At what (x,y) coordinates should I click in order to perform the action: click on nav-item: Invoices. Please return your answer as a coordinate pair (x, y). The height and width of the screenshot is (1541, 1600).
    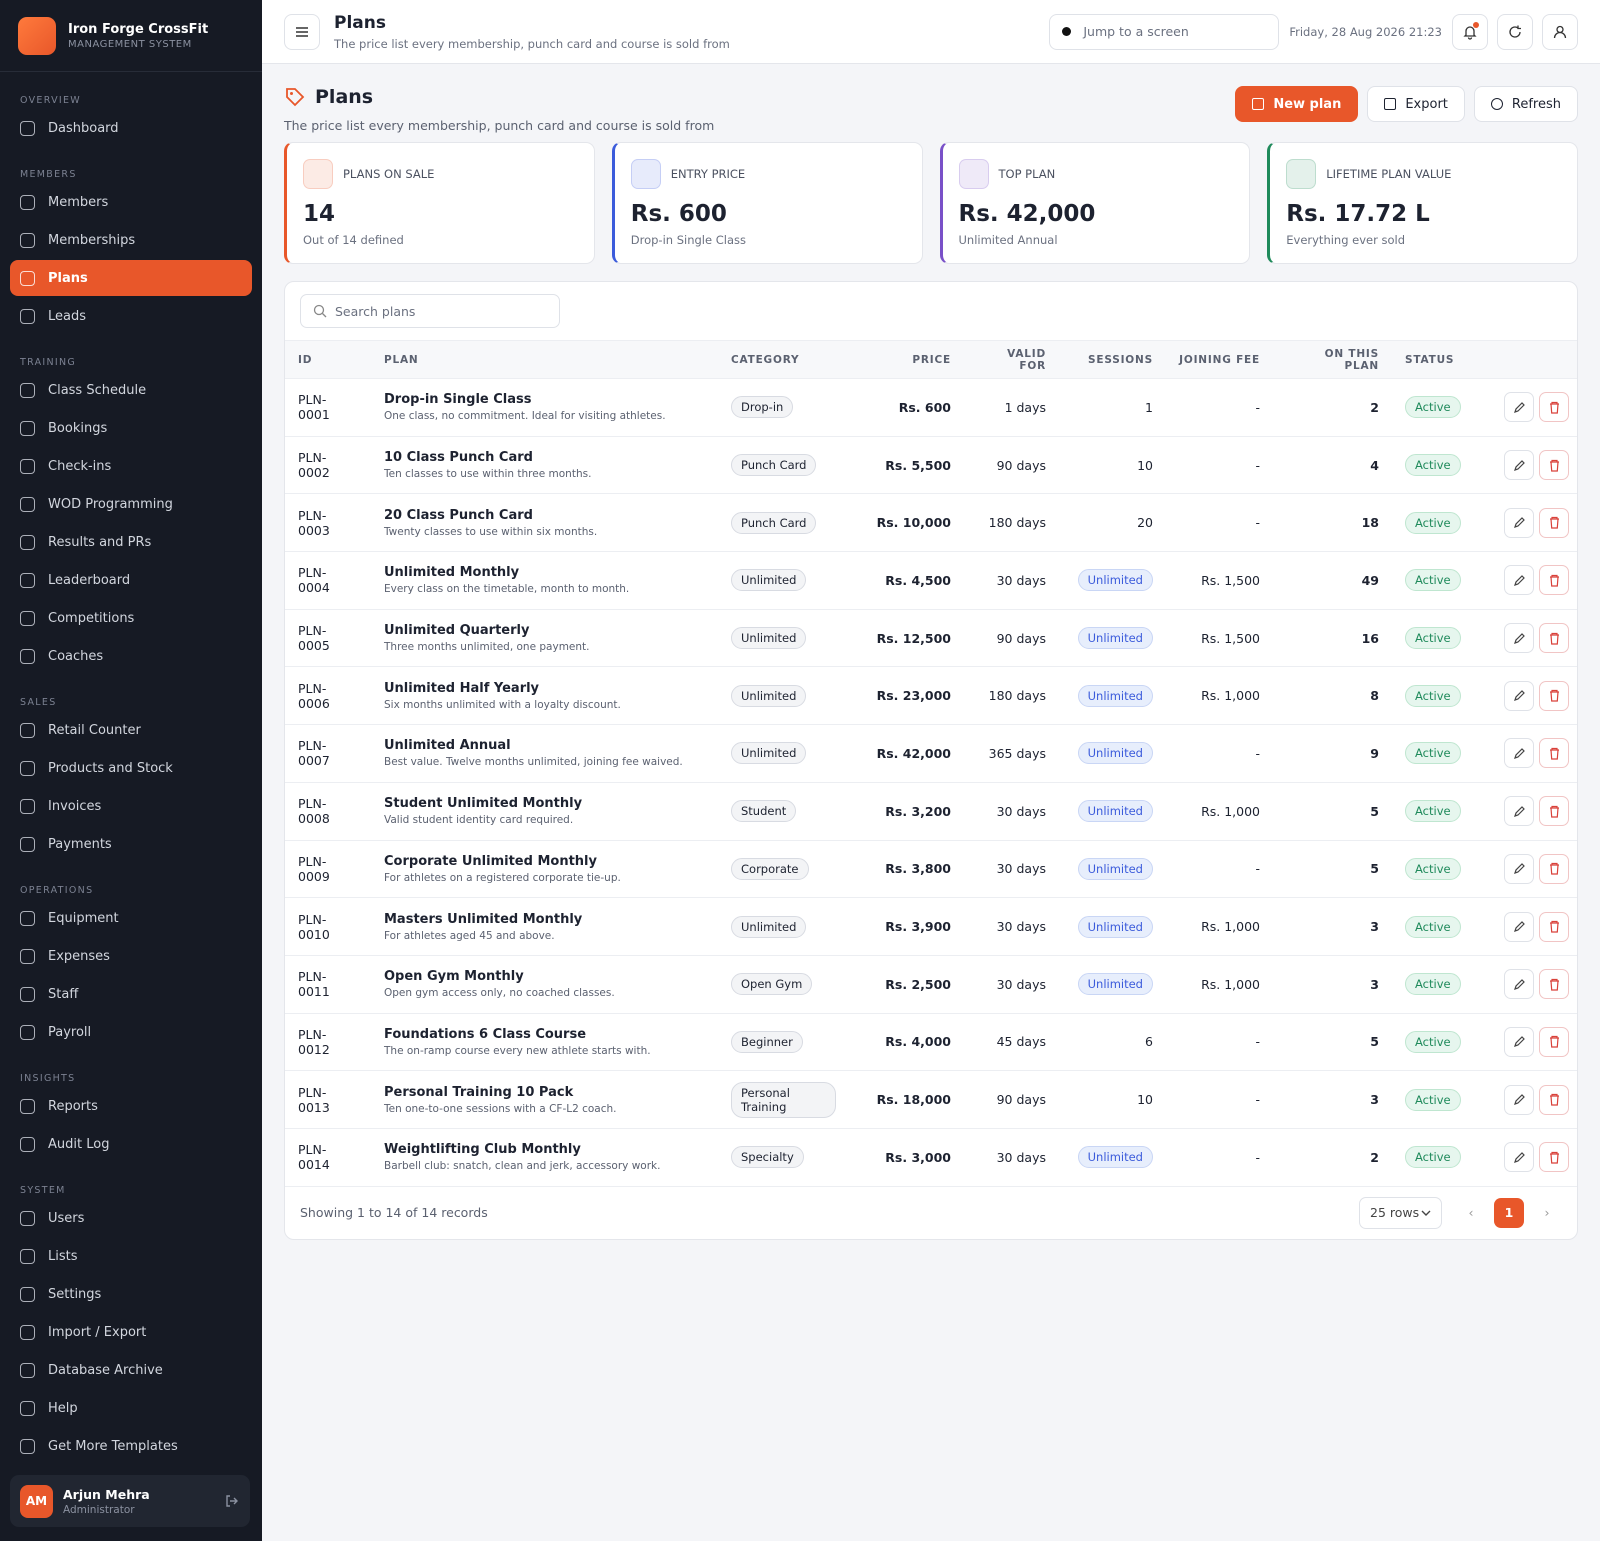
    Looking at the image, I should click on (131, 806).